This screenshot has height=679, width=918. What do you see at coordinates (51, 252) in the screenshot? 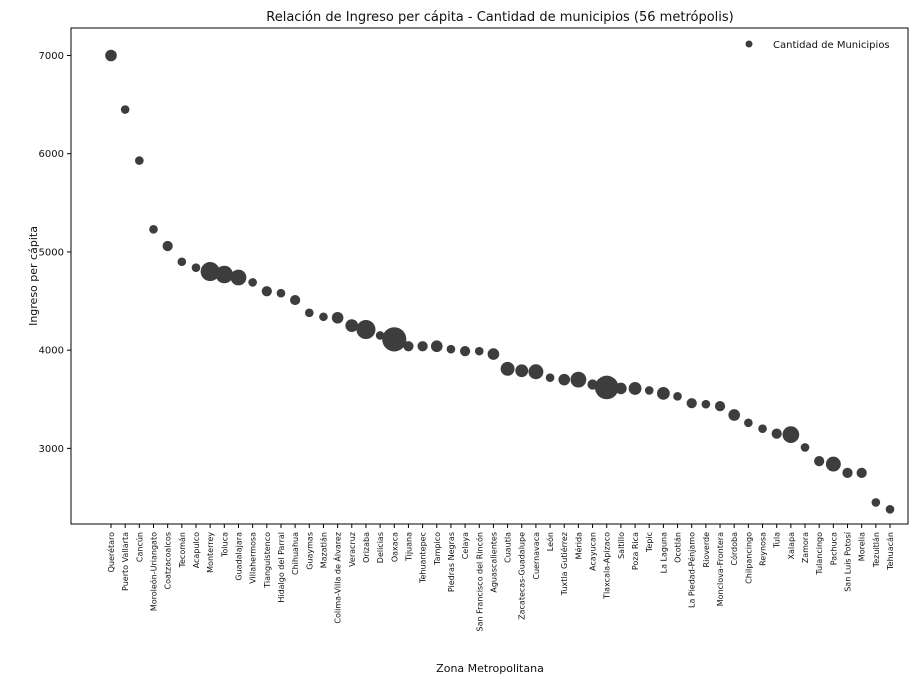
I see `y-tick-label: 5000` at bounding box center [51, 252].